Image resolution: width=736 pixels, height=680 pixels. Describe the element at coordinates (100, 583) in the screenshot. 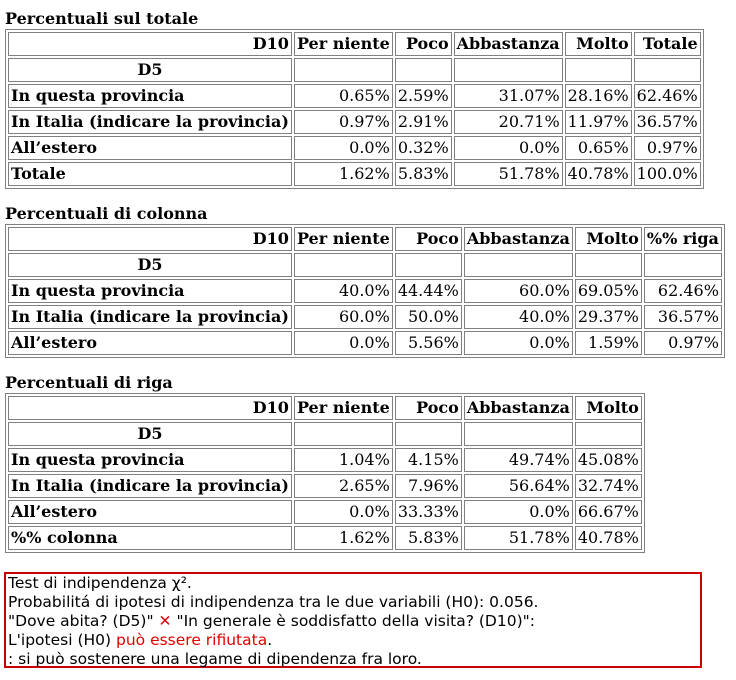

I see `test-heading: Test di indipendenza χ².` at that location.